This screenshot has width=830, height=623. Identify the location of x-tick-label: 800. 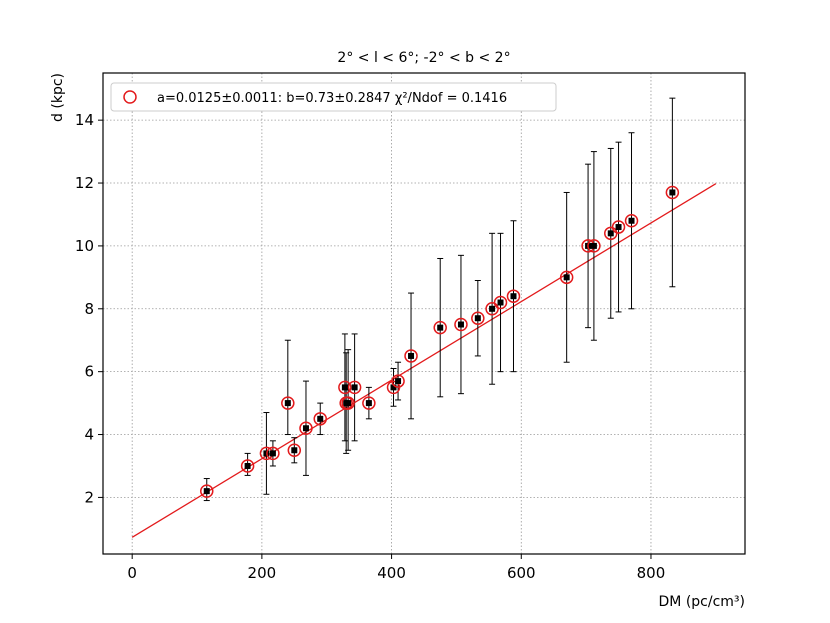
(651, 573).